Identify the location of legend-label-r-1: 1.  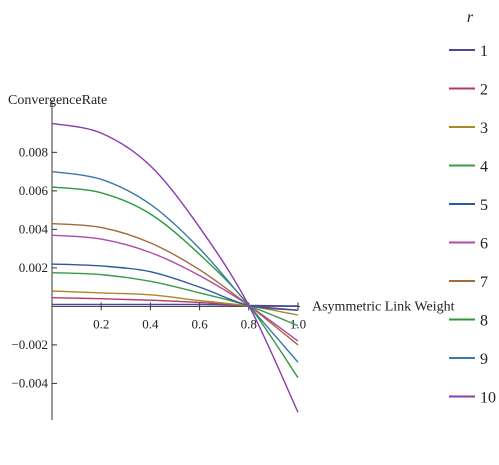
(484, 51).